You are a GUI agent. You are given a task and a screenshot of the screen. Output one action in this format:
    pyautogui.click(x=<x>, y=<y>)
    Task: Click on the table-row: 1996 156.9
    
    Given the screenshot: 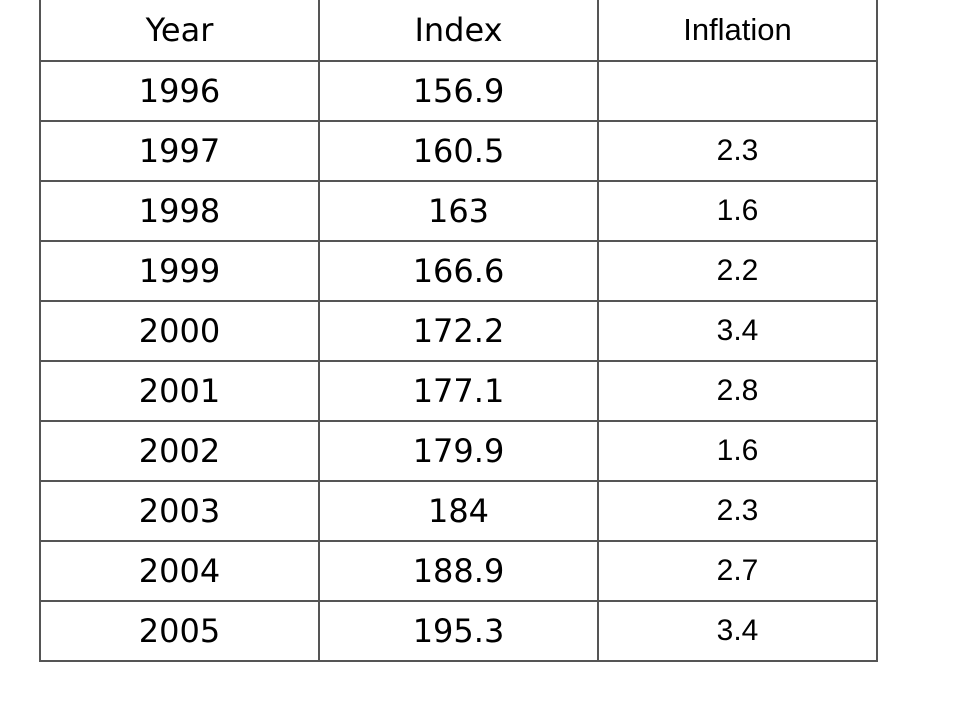 What is the action you would take?
    pyautogui.click(x=458, y=91)
    